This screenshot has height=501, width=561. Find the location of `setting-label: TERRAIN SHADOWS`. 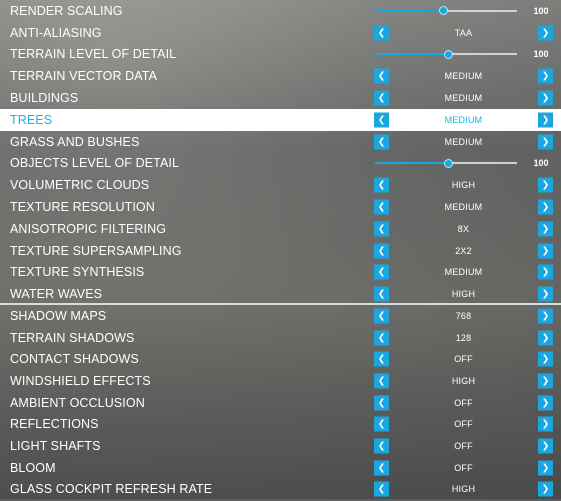

setting-label: TERRAIN SHADOWS is located at coordinates (72, 337).